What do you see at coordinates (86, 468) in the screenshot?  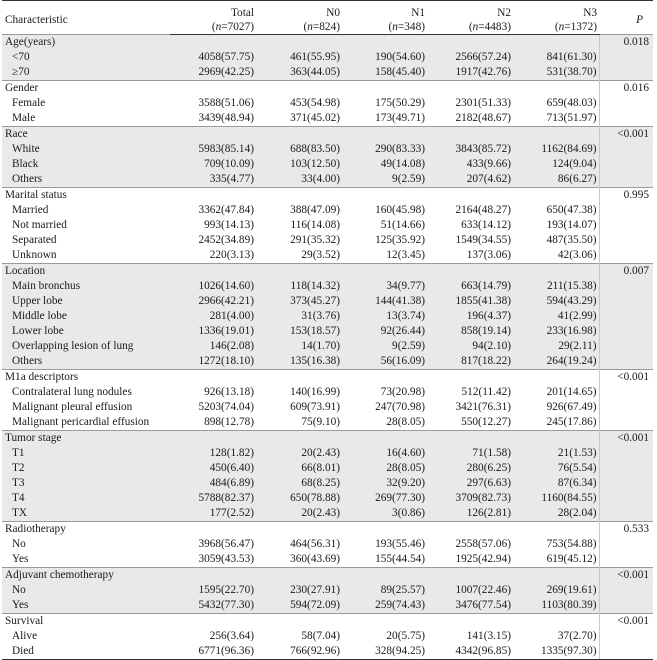 I see `category-label: T2` at bounding box center [86, 468].